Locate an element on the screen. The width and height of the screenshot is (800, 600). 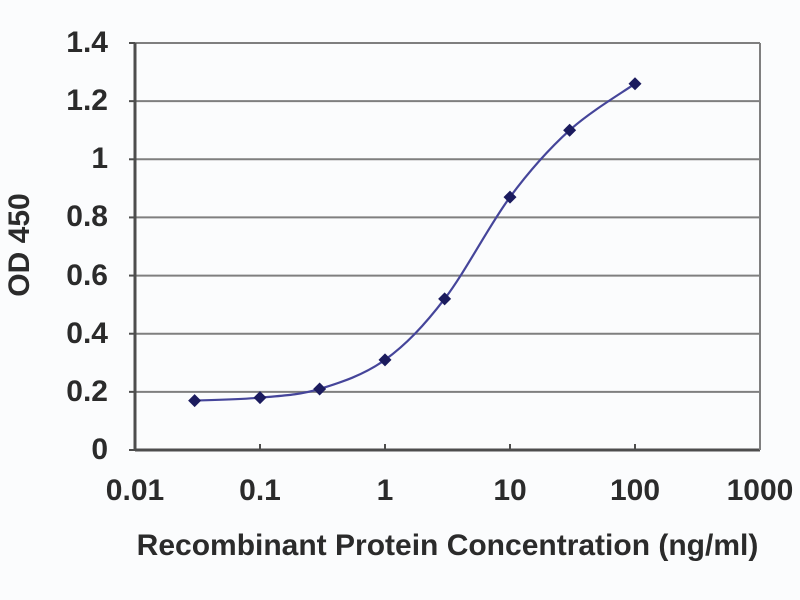
y-tick-label: 0.2 is located at coordinates (87, 391).